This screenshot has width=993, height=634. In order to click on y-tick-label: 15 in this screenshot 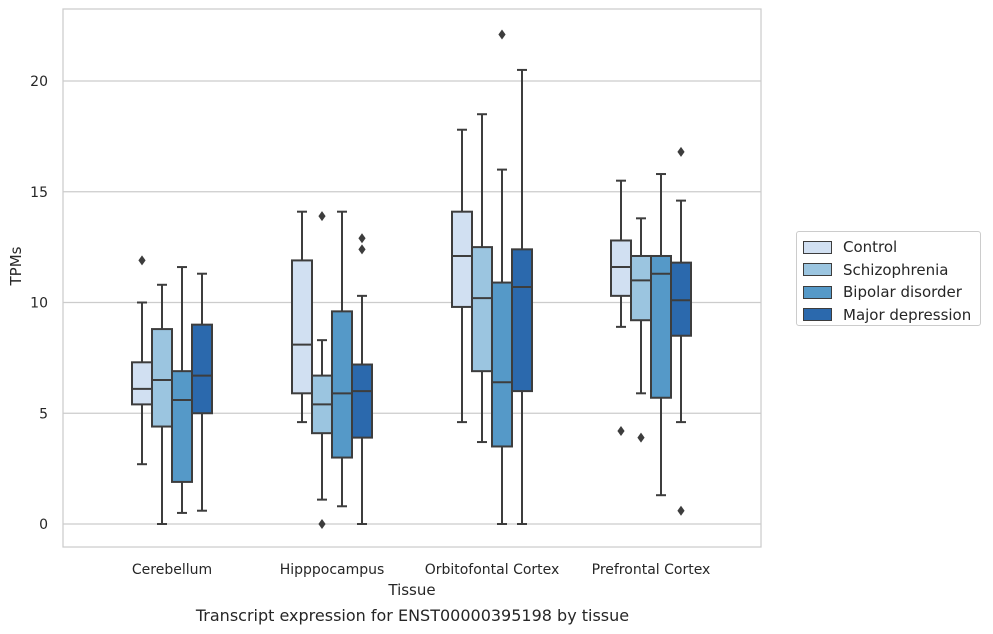, I will do `click(39, 193)`.